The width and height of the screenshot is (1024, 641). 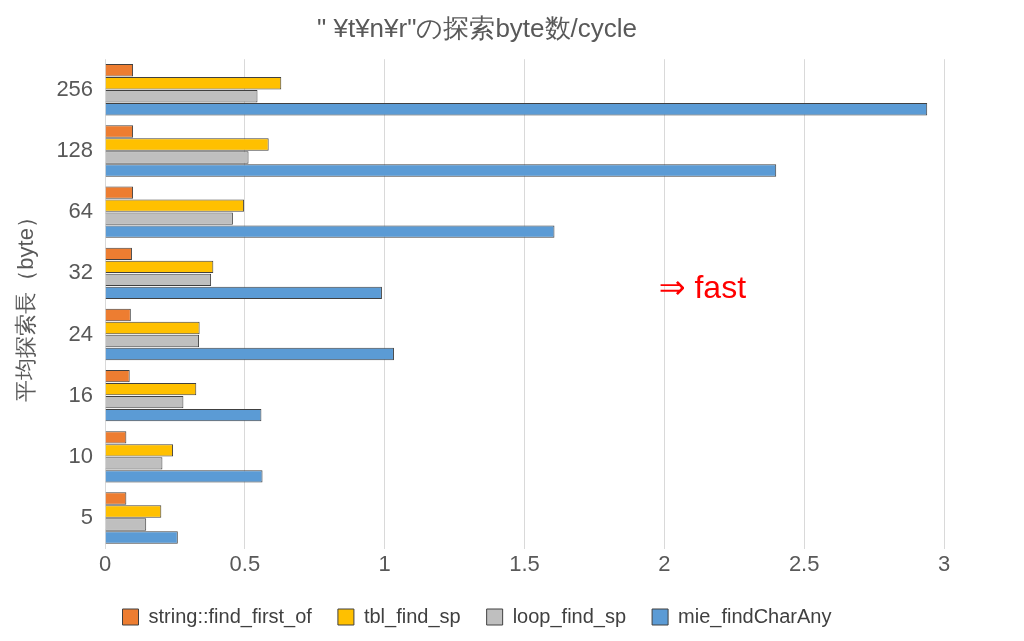 What do you see at coordinates (87, 517) in the screenshot?
I see `y-tick-label: 5` at bounding box center [87, 517].